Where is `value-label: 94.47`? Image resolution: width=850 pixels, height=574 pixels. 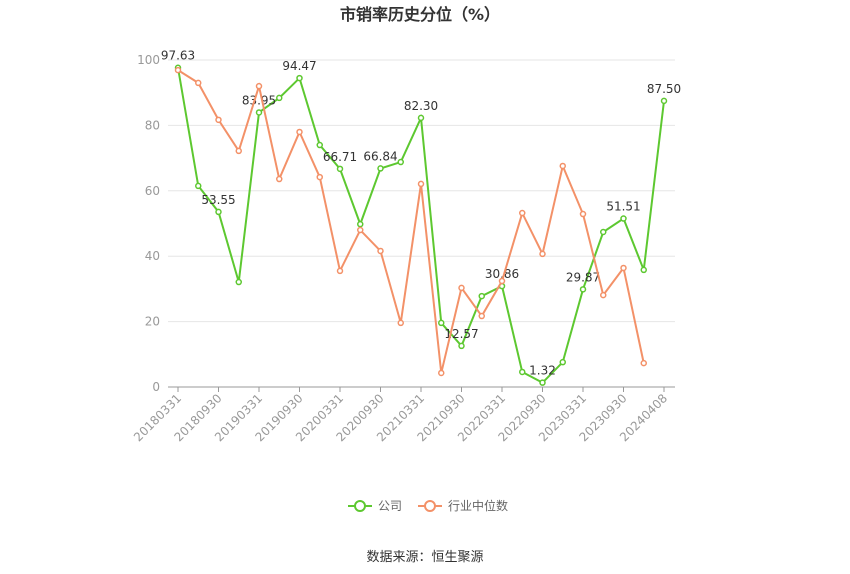
value-label: 94.47 is located at coordinates (299, 66).